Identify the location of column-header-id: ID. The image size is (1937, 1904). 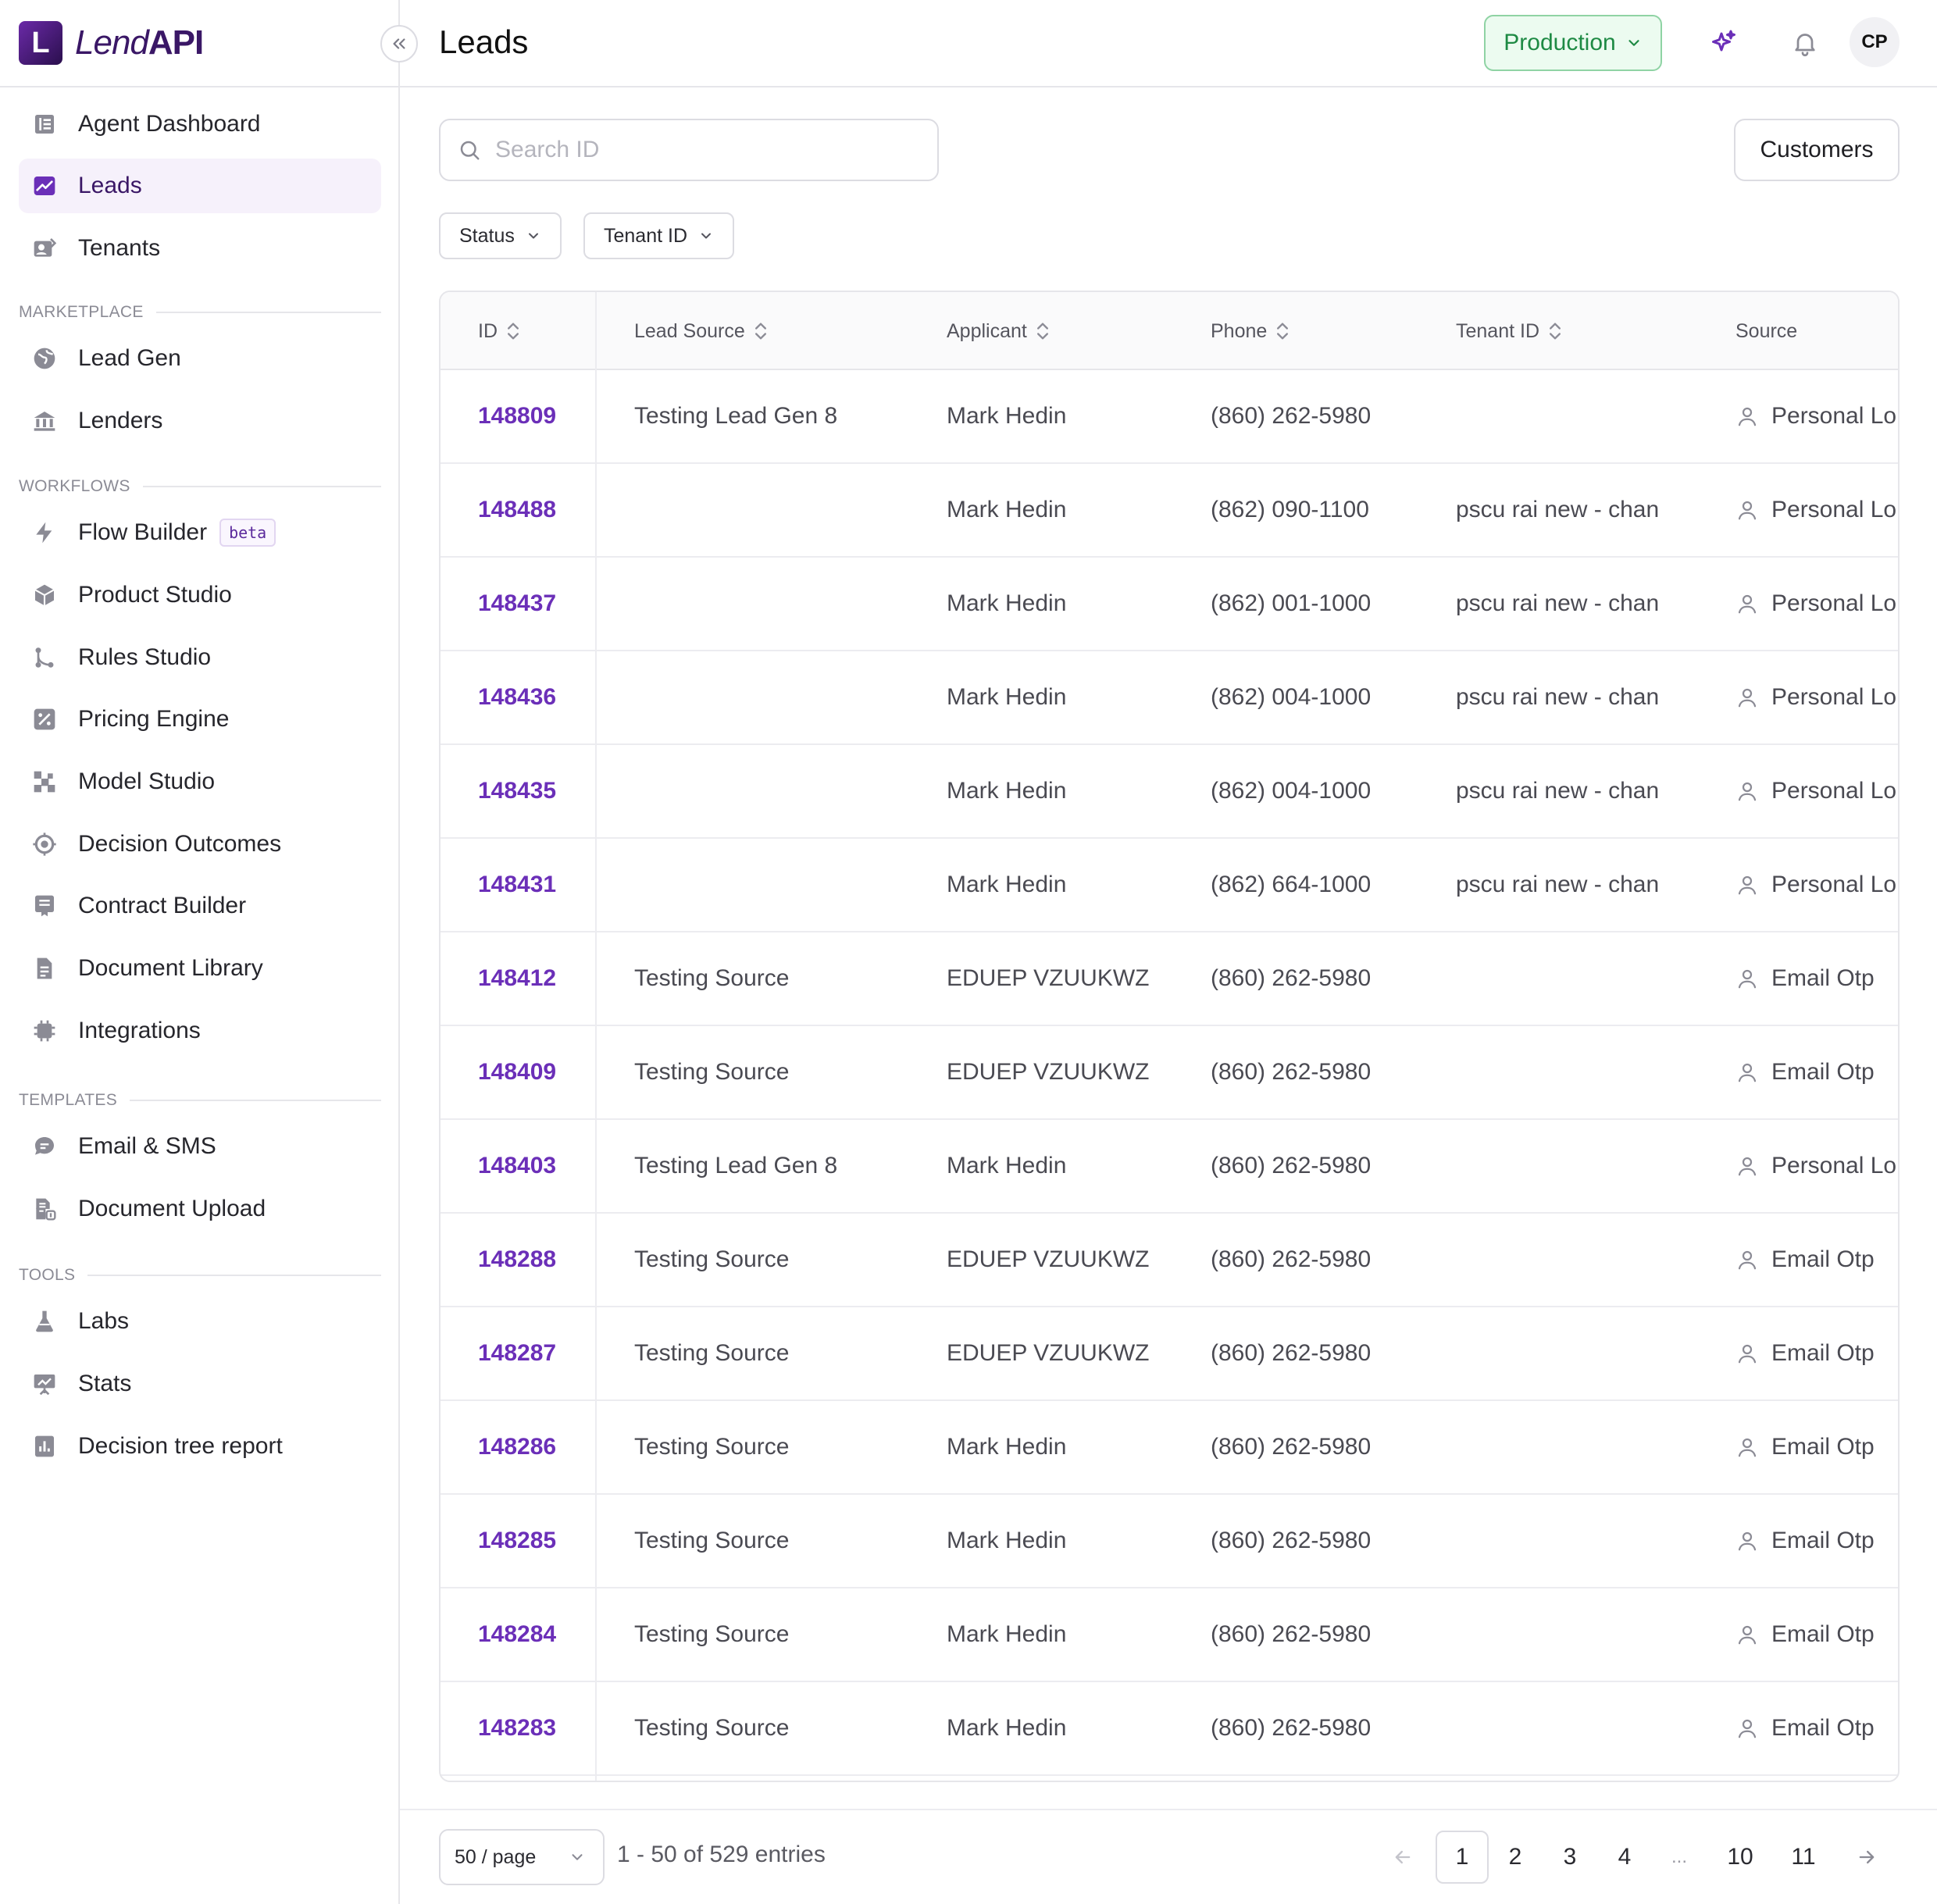
(499, 331).